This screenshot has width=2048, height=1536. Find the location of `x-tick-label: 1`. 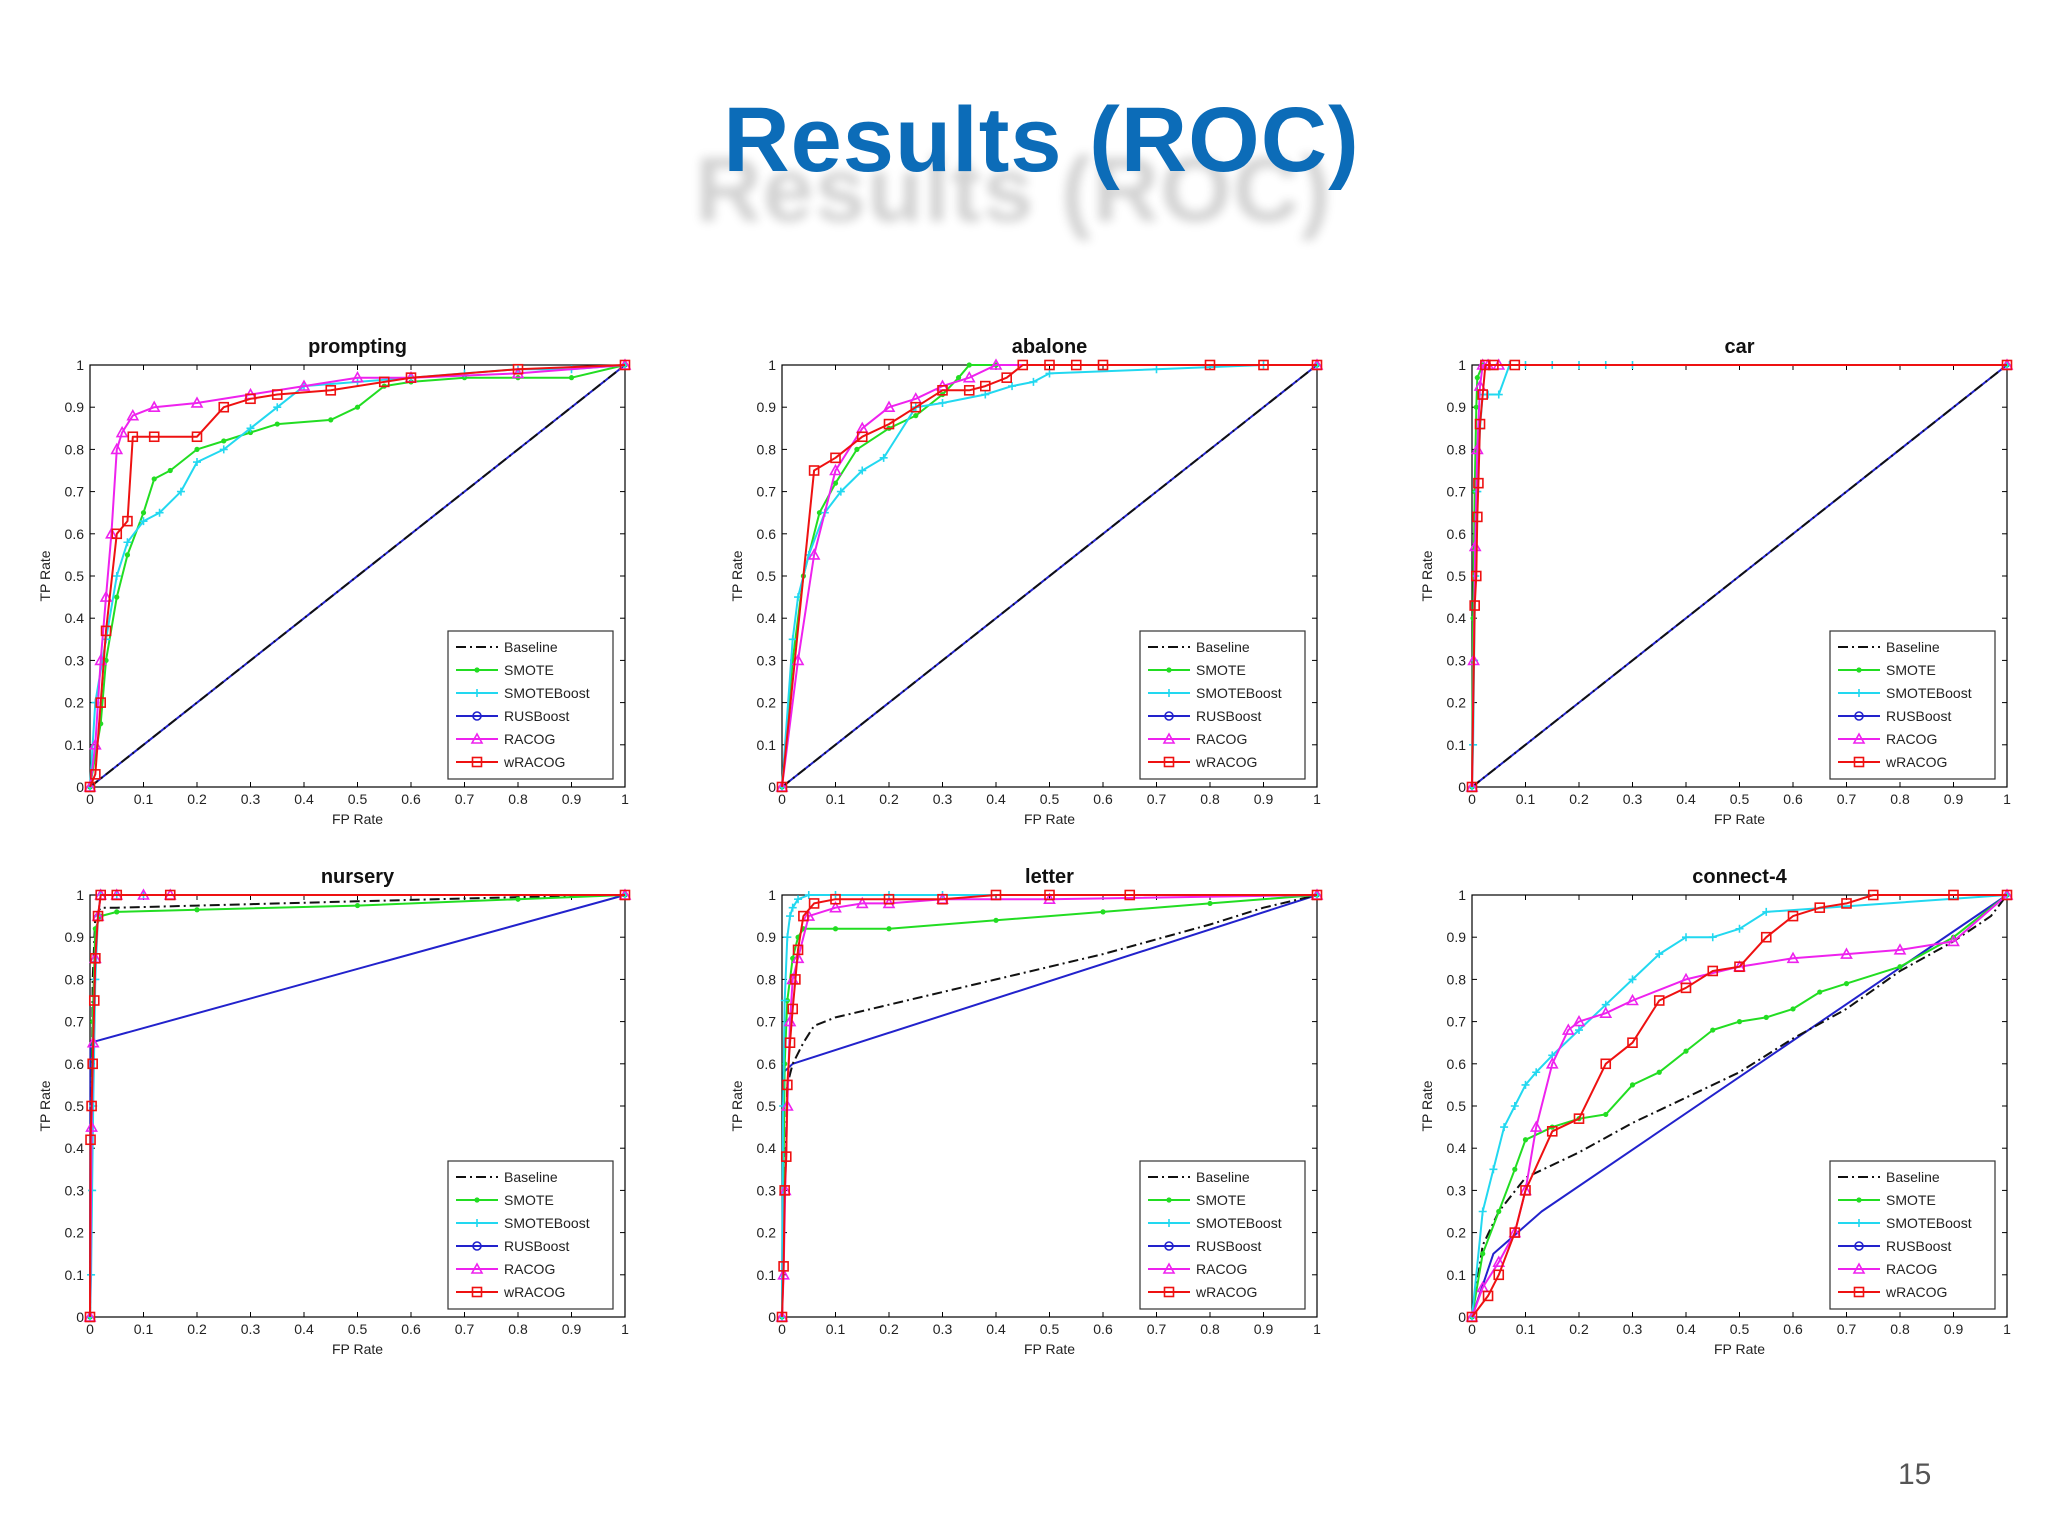

x-tick-label: 1 is located at coordinates (625, 799).